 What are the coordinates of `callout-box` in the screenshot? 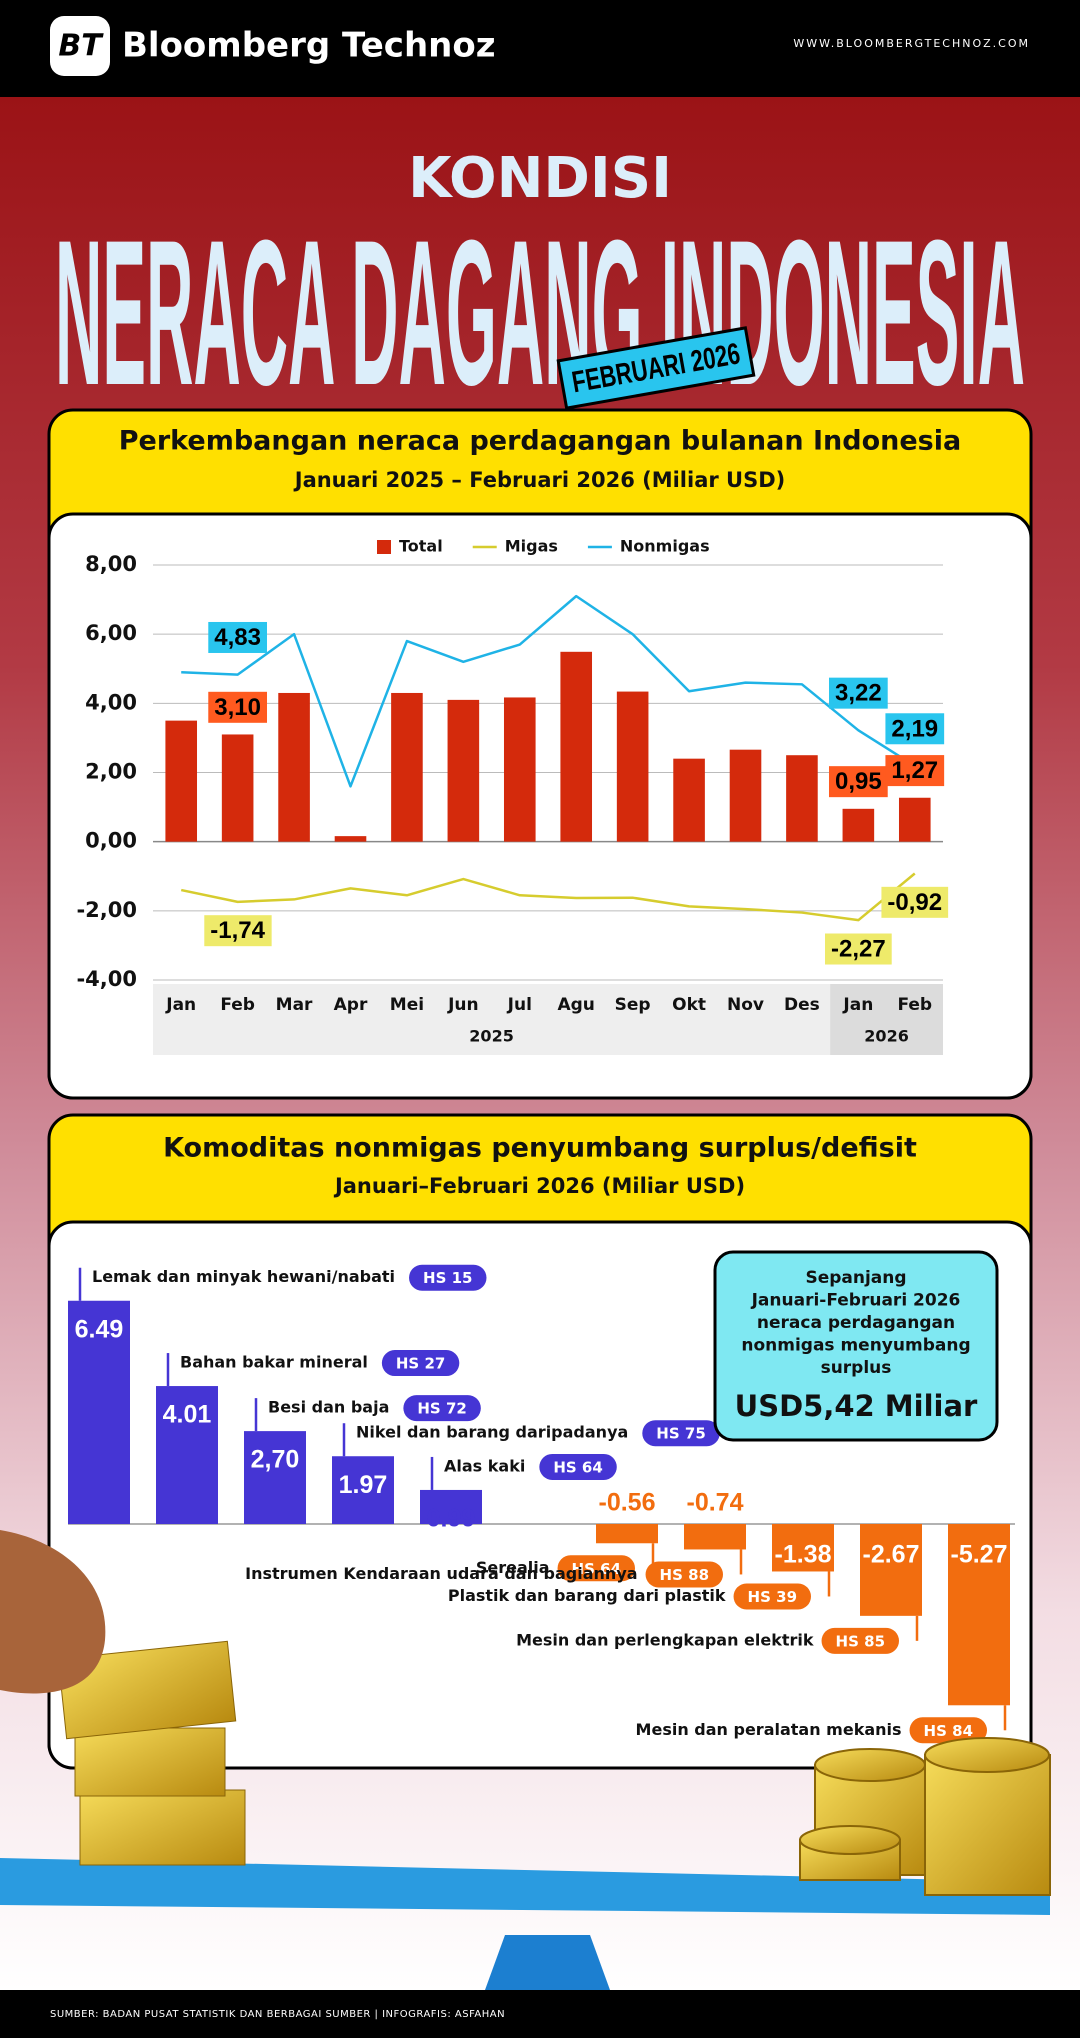 It's located at (856, 1346).